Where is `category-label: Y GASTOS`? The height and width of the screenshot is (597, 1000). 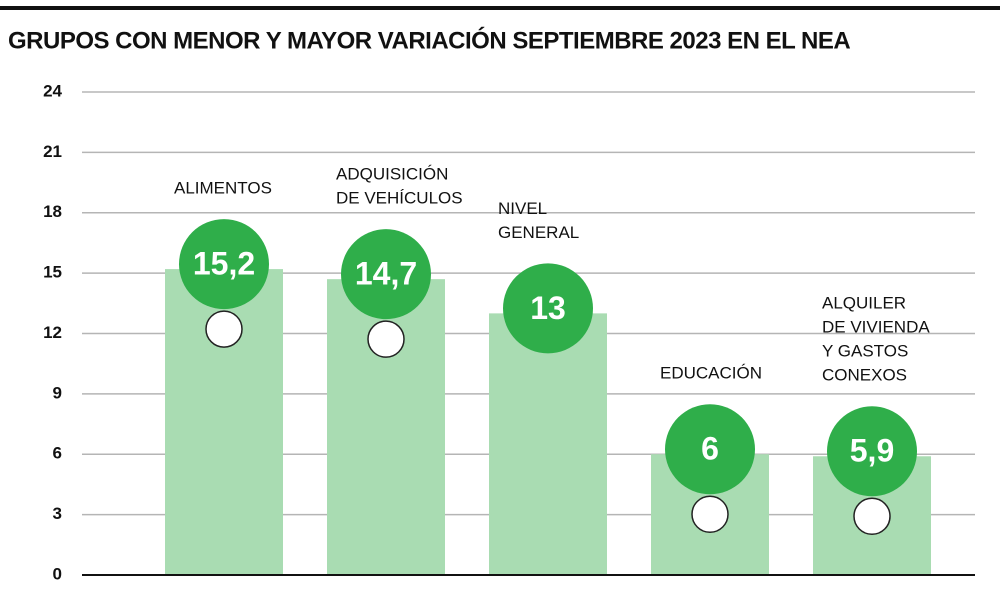 category-label: Y GASTOS is located at coordinates (865, 351).